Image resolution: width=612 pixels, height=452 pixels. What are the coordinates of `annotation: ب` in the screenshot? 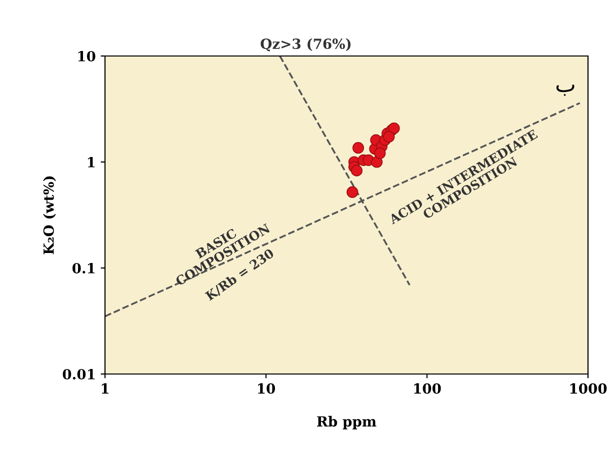 It's located at (565, 90).